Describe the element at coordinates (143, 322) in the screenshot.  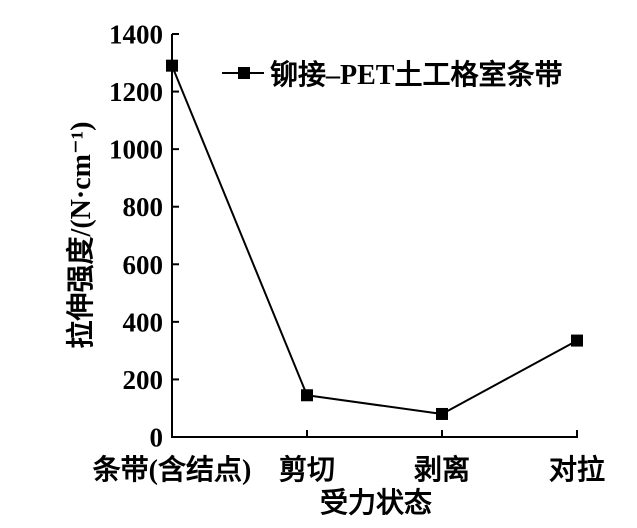
I see `y-tick-label: 400` at that location.